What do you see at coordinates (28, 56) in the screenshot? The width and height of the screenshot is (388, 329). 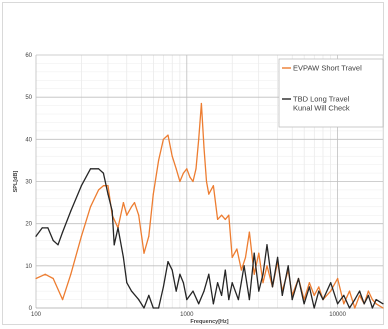 I see `y-tick-label: 60` at bounding box center [28, 56].